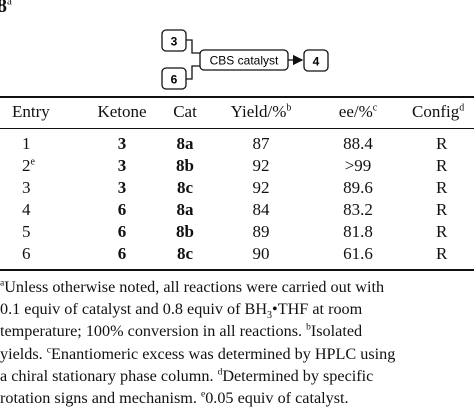 The width and height of the screenshot is (474, 409). What do you see at coordinates (261, 143) in the screenshot?
I see `cell-yield: 87` at bounding box center [261, 143].